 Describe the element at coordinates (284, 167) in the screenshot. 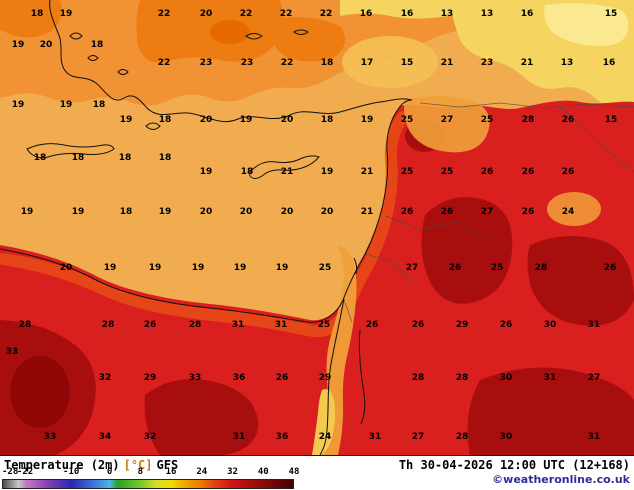

I see `cyprus-outline` at that location.